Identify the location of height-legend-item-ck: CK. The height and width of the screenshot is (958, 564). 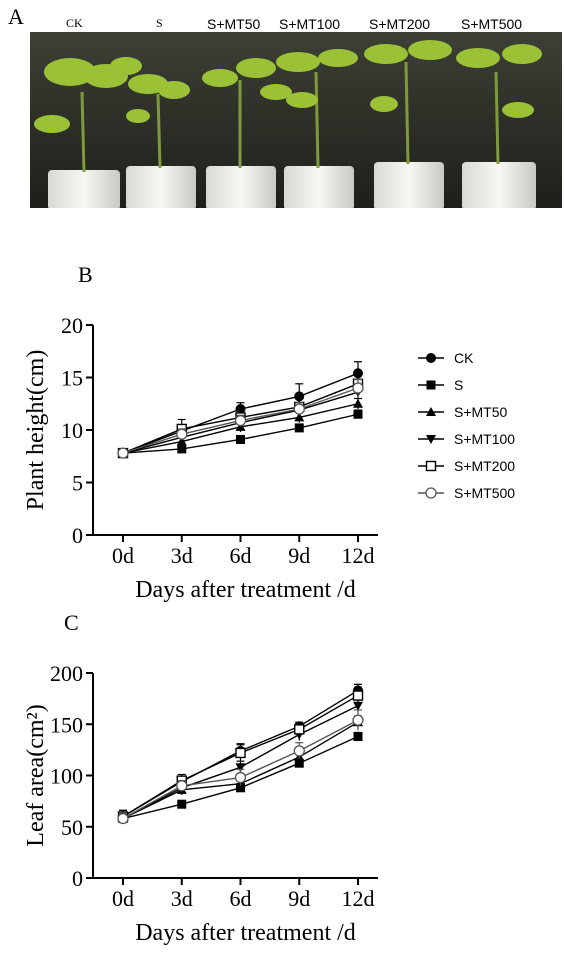
(446, 358).